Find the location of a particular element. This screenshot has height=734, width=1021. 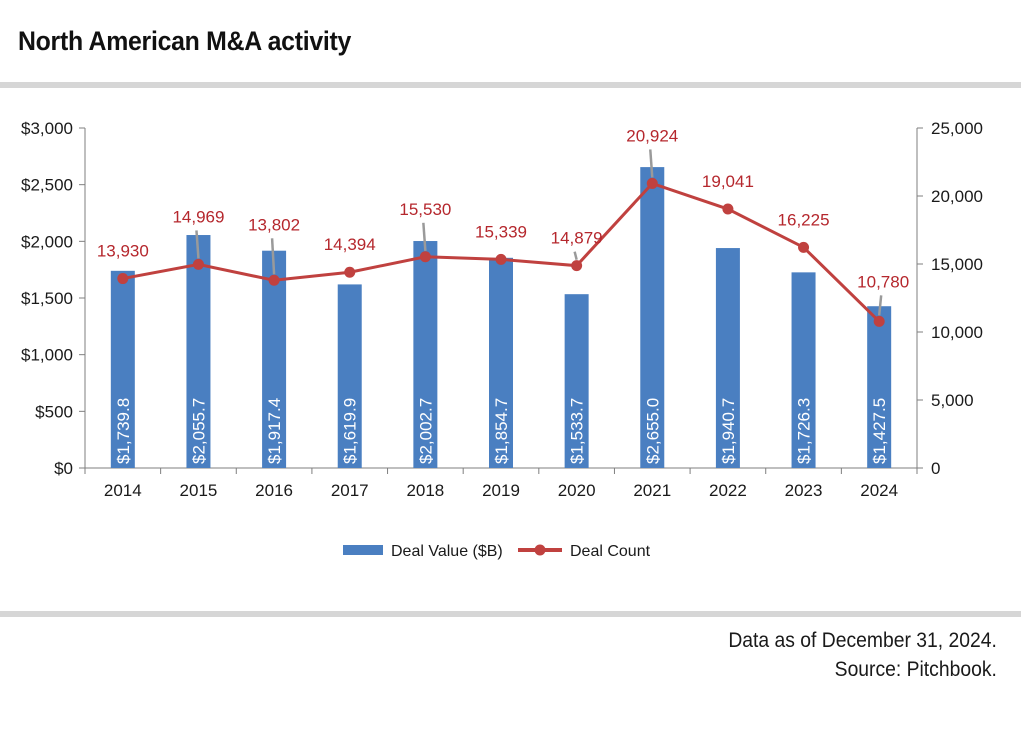

left-tick-label: $1,500 is located at coordinates (47, 298).